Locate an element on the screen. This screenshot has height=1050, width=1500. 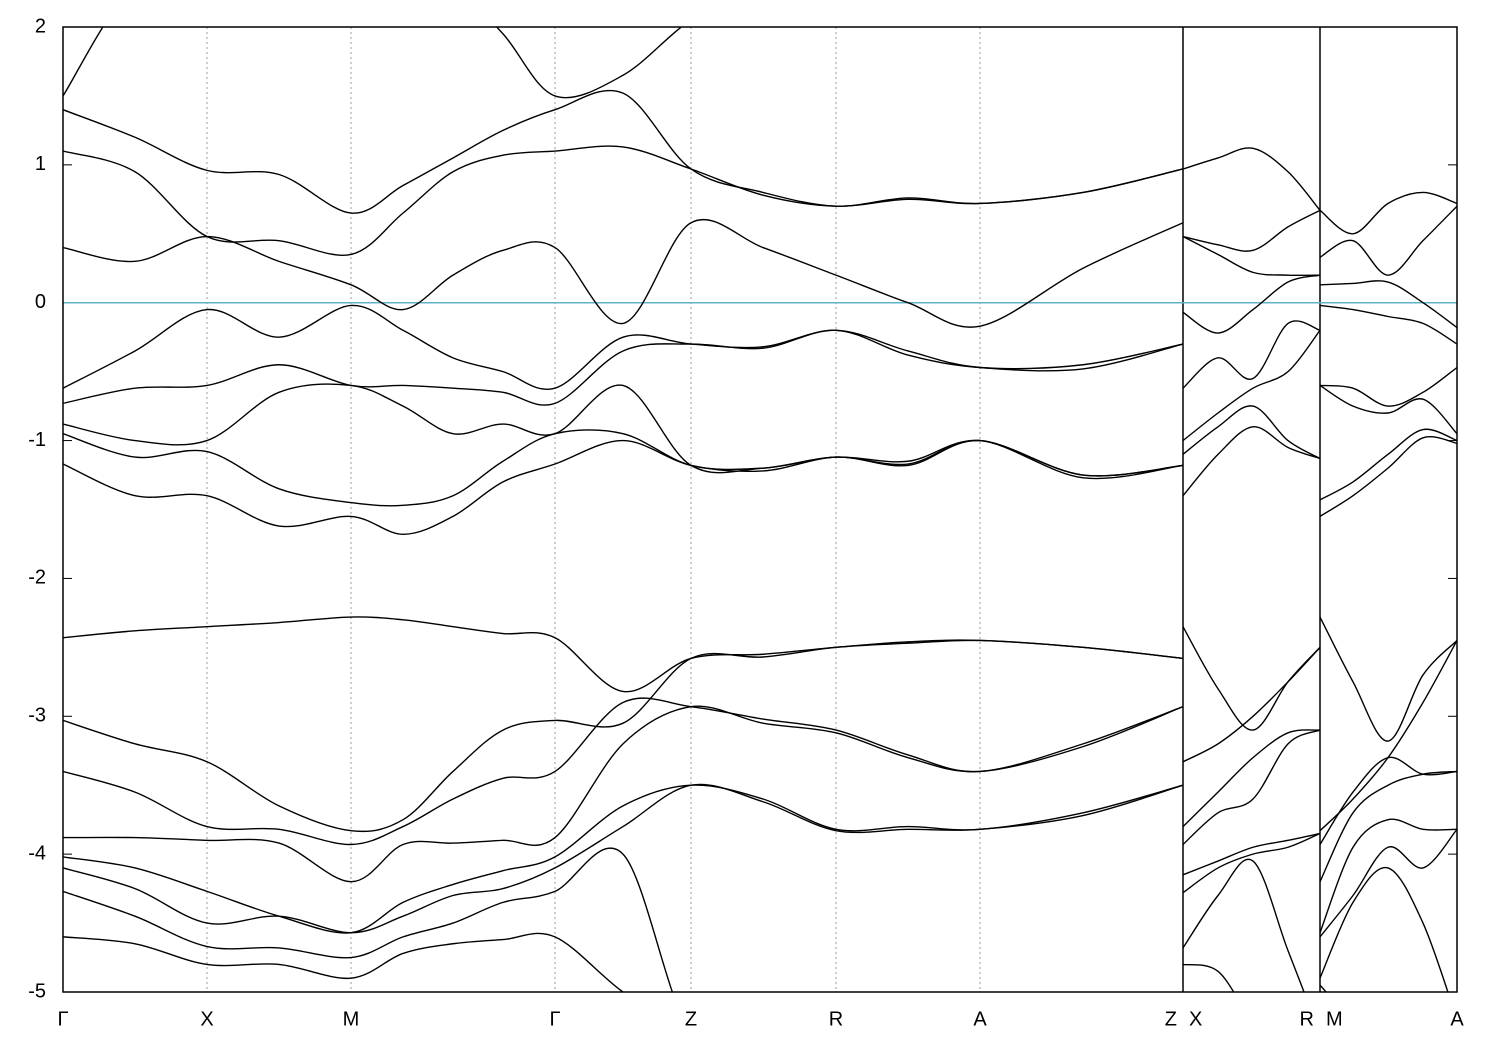
y-tick-label: -2 is located at coordinates (37, 578).